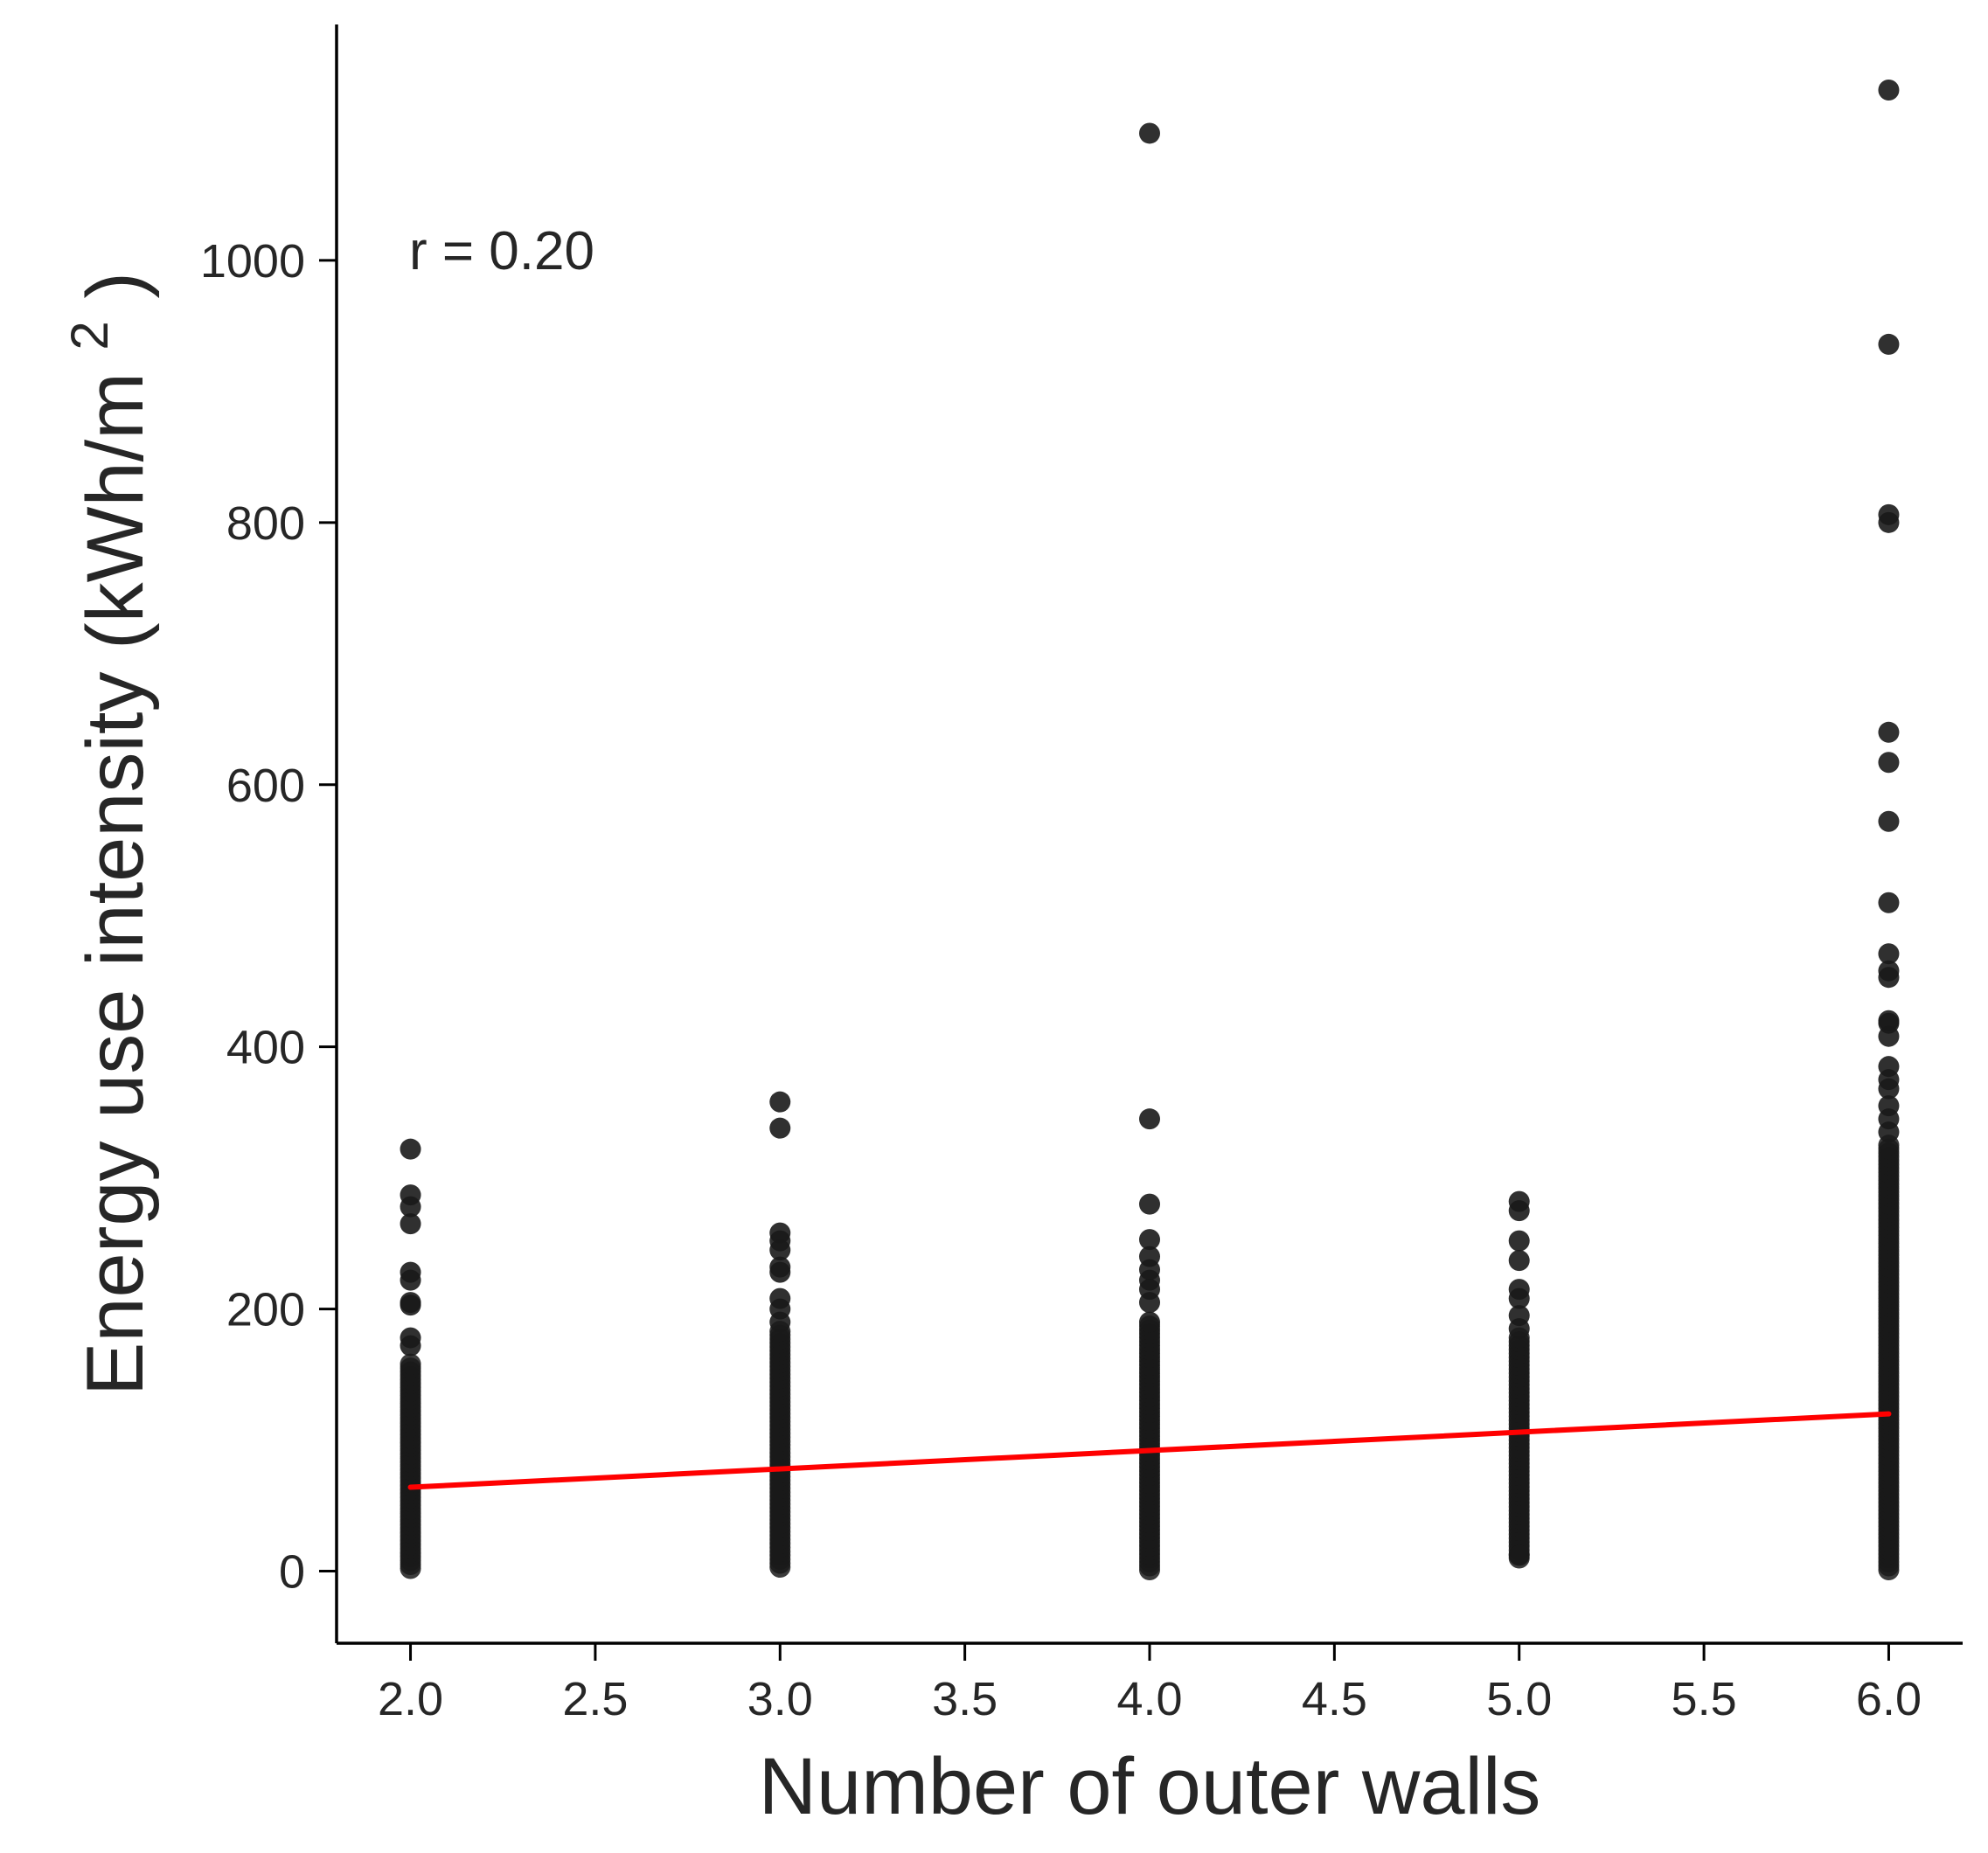 The image size is (1988, 1853). Describe the element at coordinates (1334, 1699) in the screenshot. I see `x-tick-label: 4.5` at that location.